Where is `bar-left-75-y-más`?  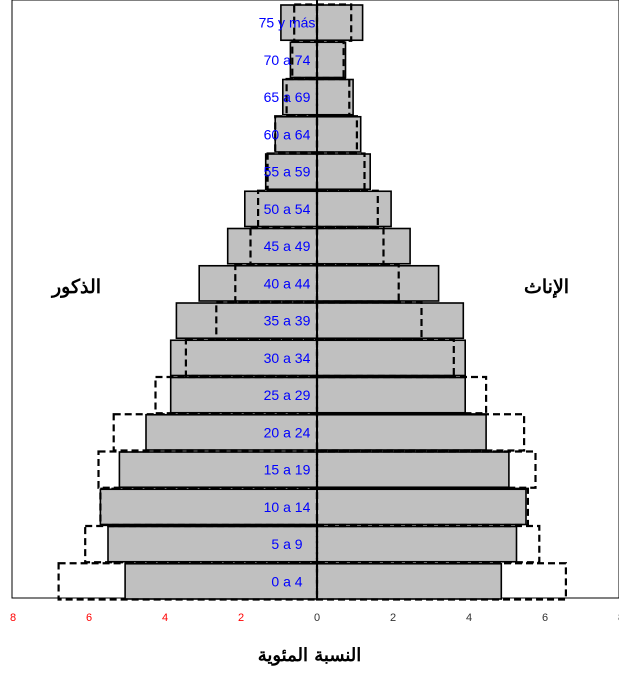 bar-left-75-y-más is located at coordinates (299, 23).